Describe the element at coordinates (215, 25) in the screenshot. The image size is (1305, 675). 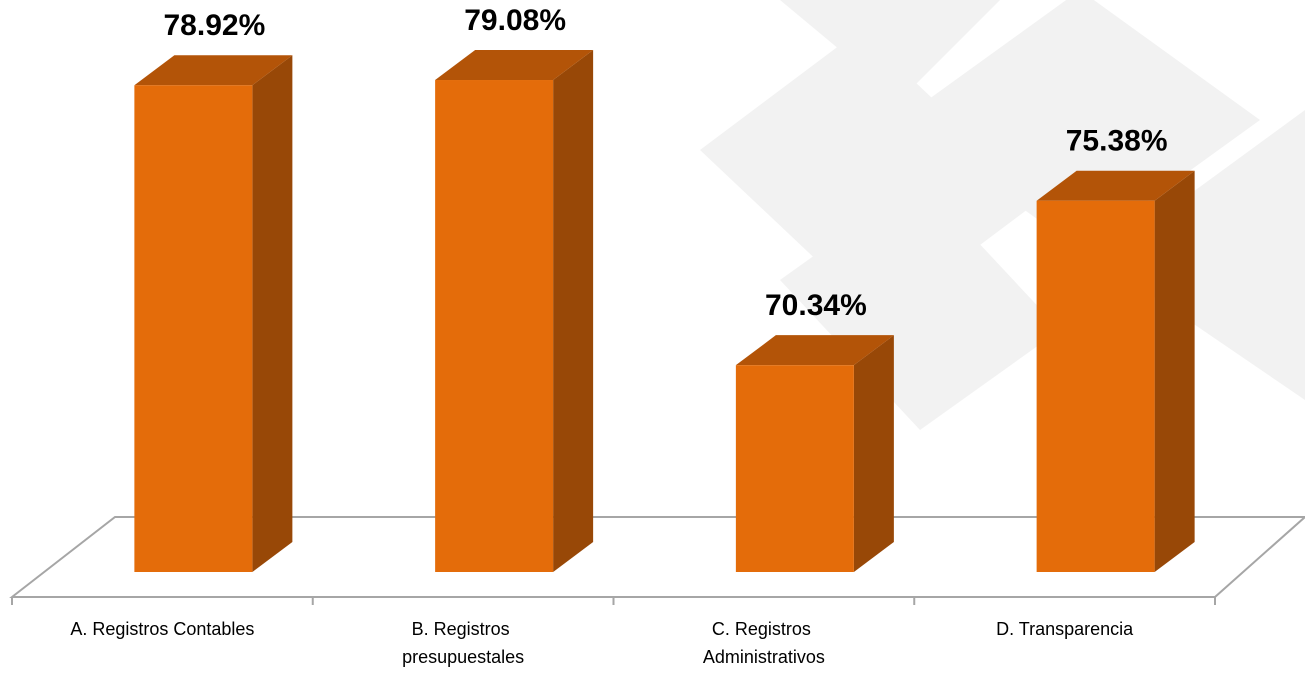
I see `value-label: 78.92%` at that location.